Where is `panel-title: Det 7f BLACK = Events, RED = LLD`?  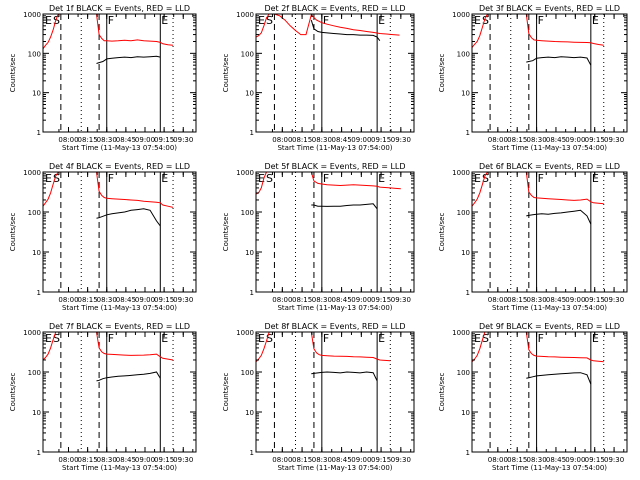 panel-title: Det 7f BLACK = Events, RED = LLD is located at coordinates (119, 326).